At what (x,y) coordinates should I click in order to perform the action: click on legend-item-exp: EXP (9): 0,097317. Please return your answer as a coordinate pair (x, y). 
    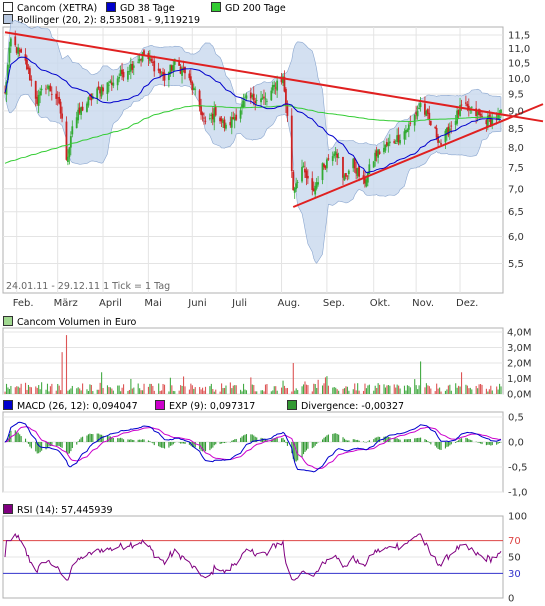
    Looking at the image, I should click on (205, 406).